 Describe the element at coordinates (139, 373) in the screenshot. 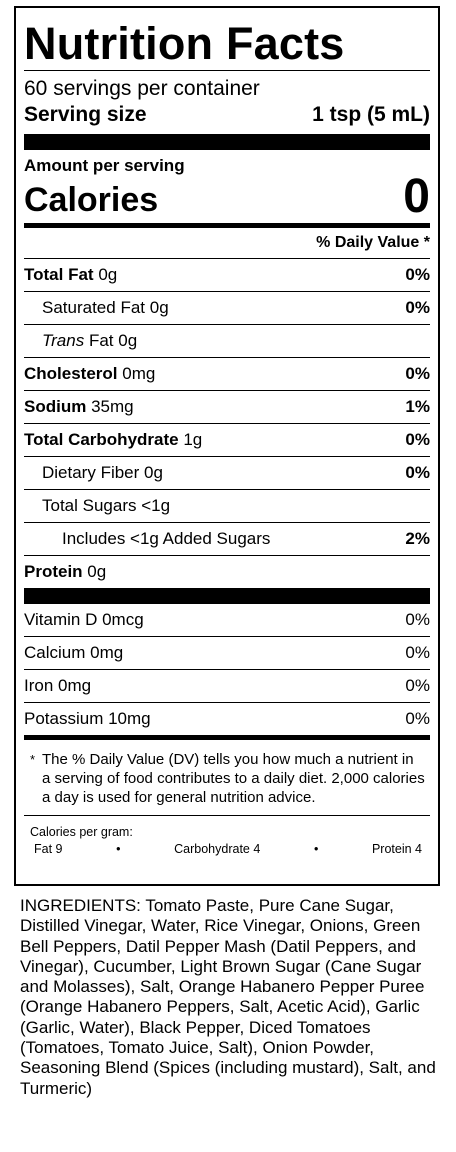

I see `nutrient-amount: 0mg` at that location.